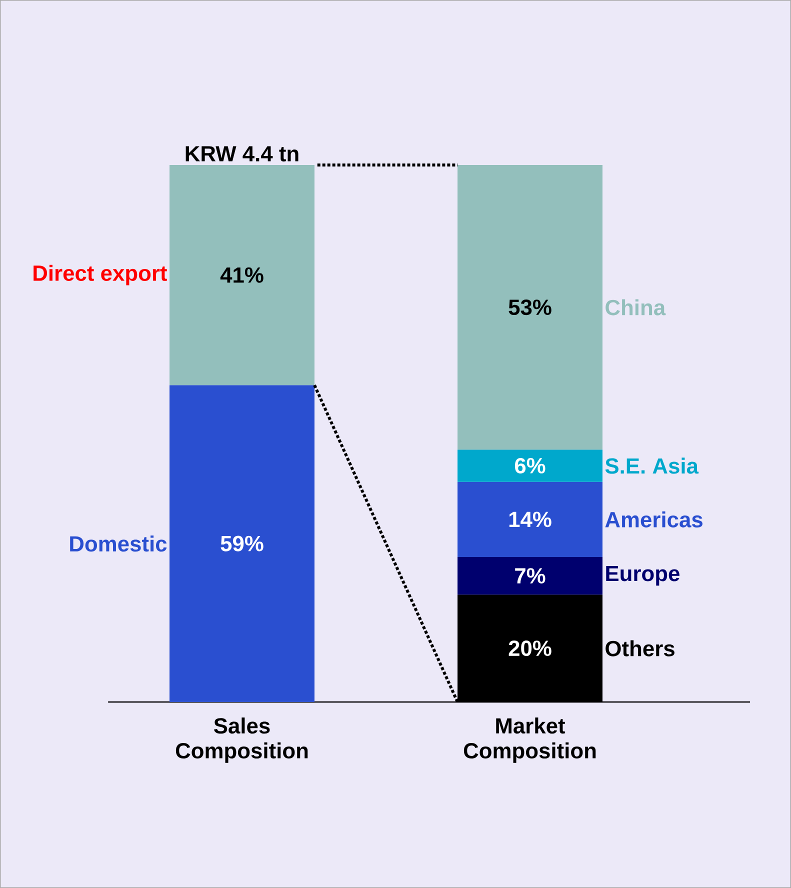  What do you see at coordinates (101, 275) in the screenshot?
I see `series-label: Direct export` at bounding box center [101, 275].